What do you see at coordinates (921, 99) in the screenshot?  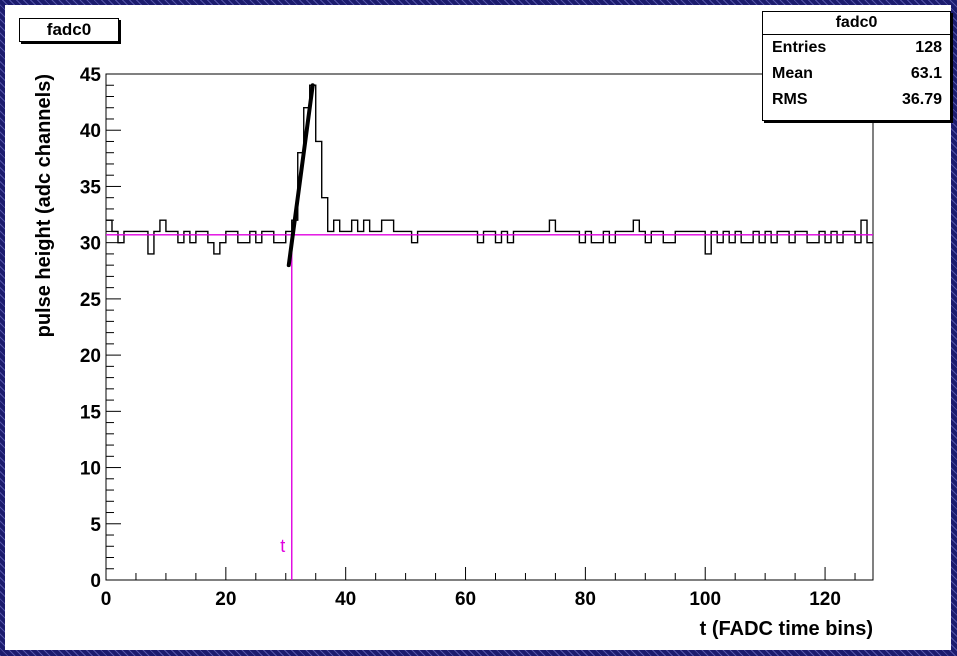 I see `stats-value: 36.79` at bounding box center [921, 99].